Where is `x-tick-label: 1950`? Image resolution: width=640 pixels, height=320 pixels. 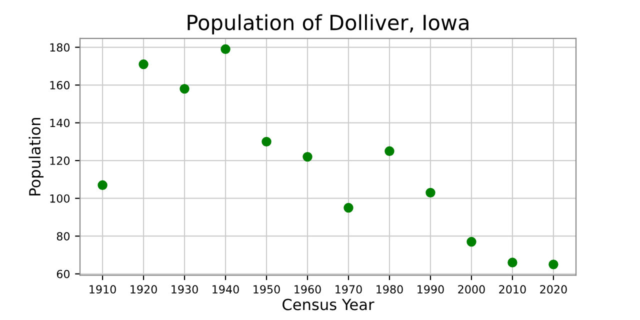
x-tick-label: 1950 is located at coordinates (267, 289).